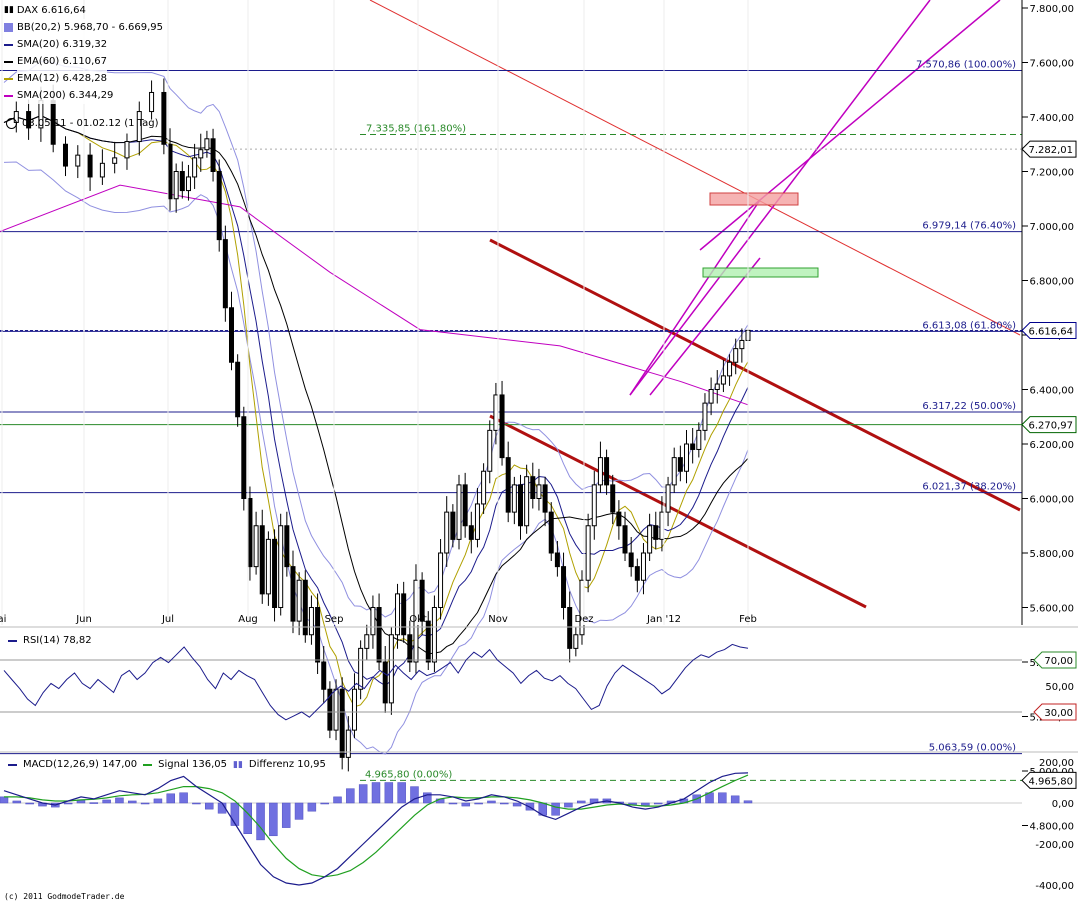  Describe the element at coordinates (3, 619) in the screenshot. I see `x-tick-label: ai` at that location.